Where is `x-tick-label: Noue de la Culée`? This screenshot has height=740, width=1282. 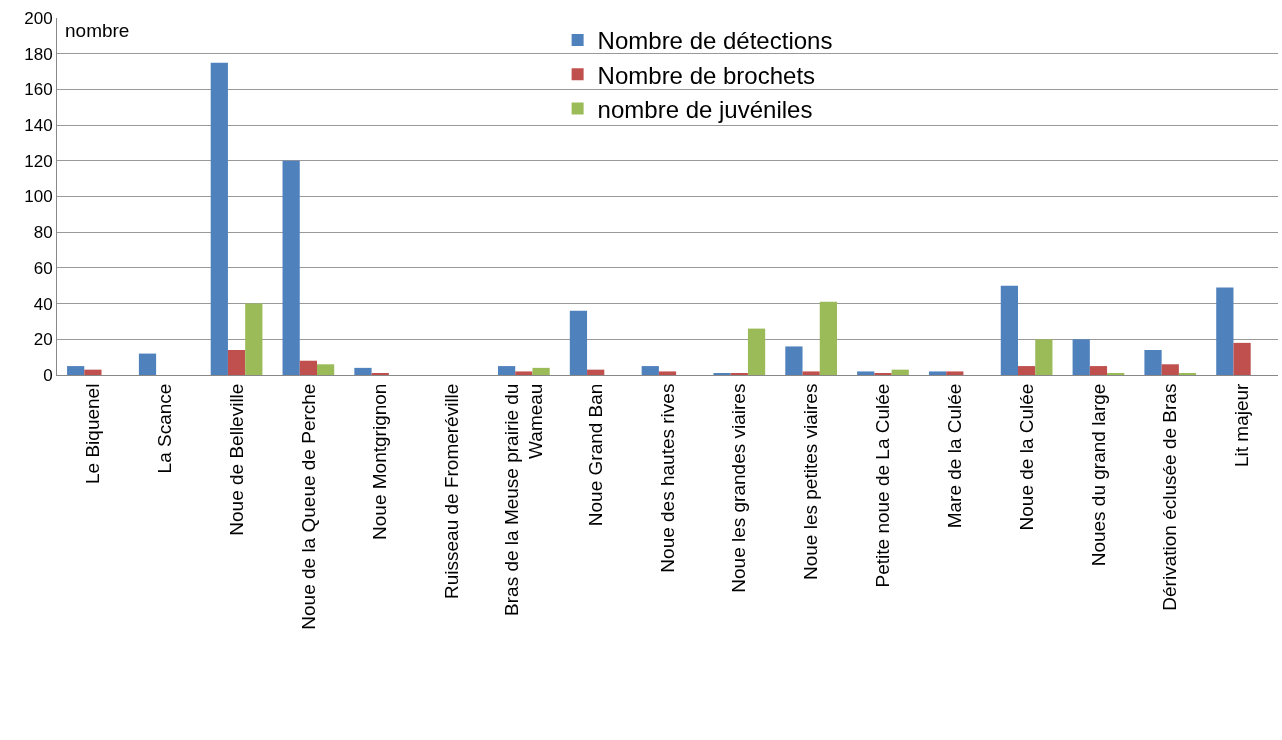 x-tick-label: Noue de la Culée is located at coordinates (1026, 457).